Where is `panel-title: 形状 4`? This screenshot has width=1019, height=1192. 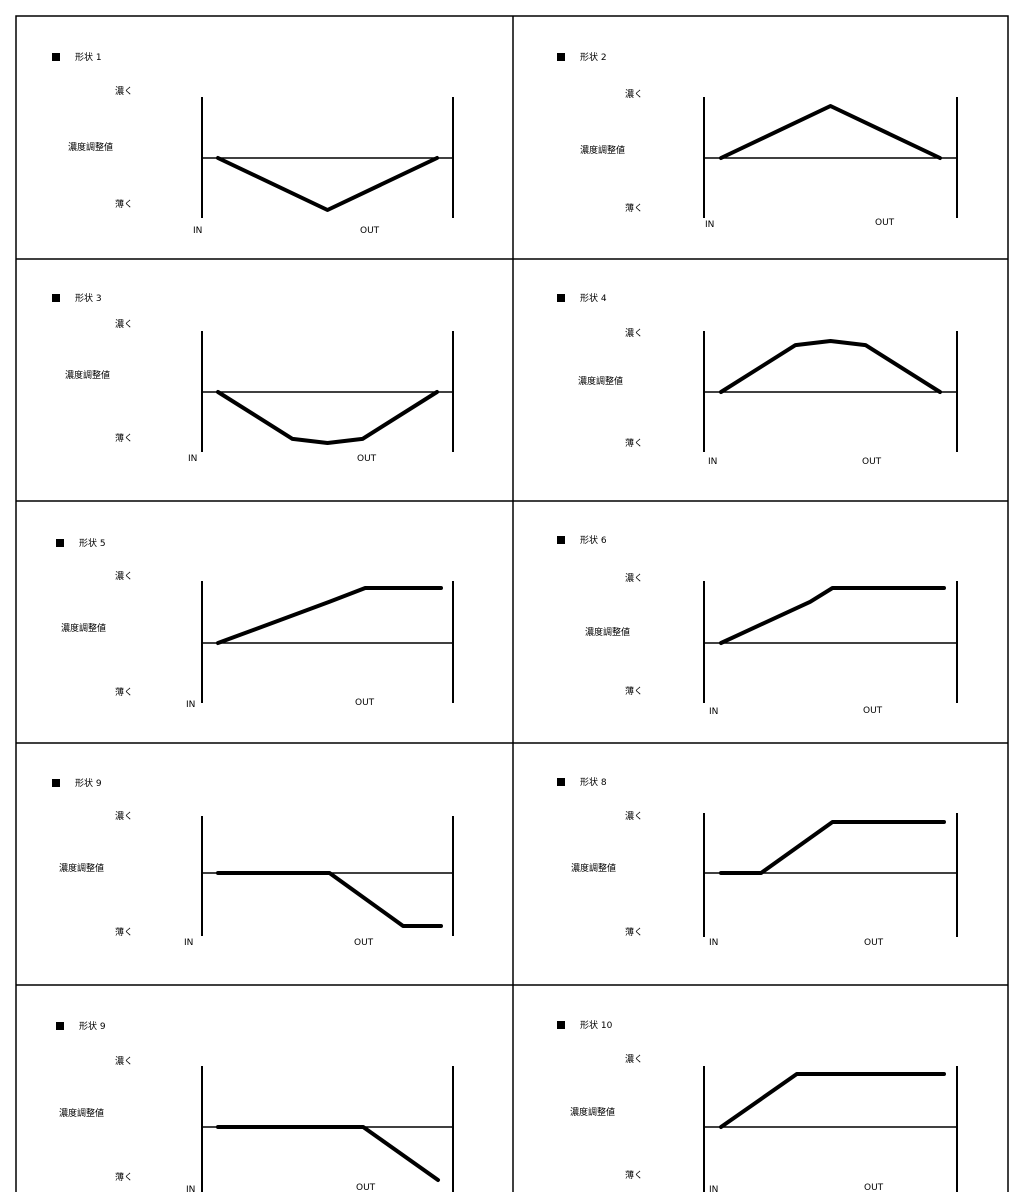 panel-title: 形状 4 is located at coordinates (593, 298).